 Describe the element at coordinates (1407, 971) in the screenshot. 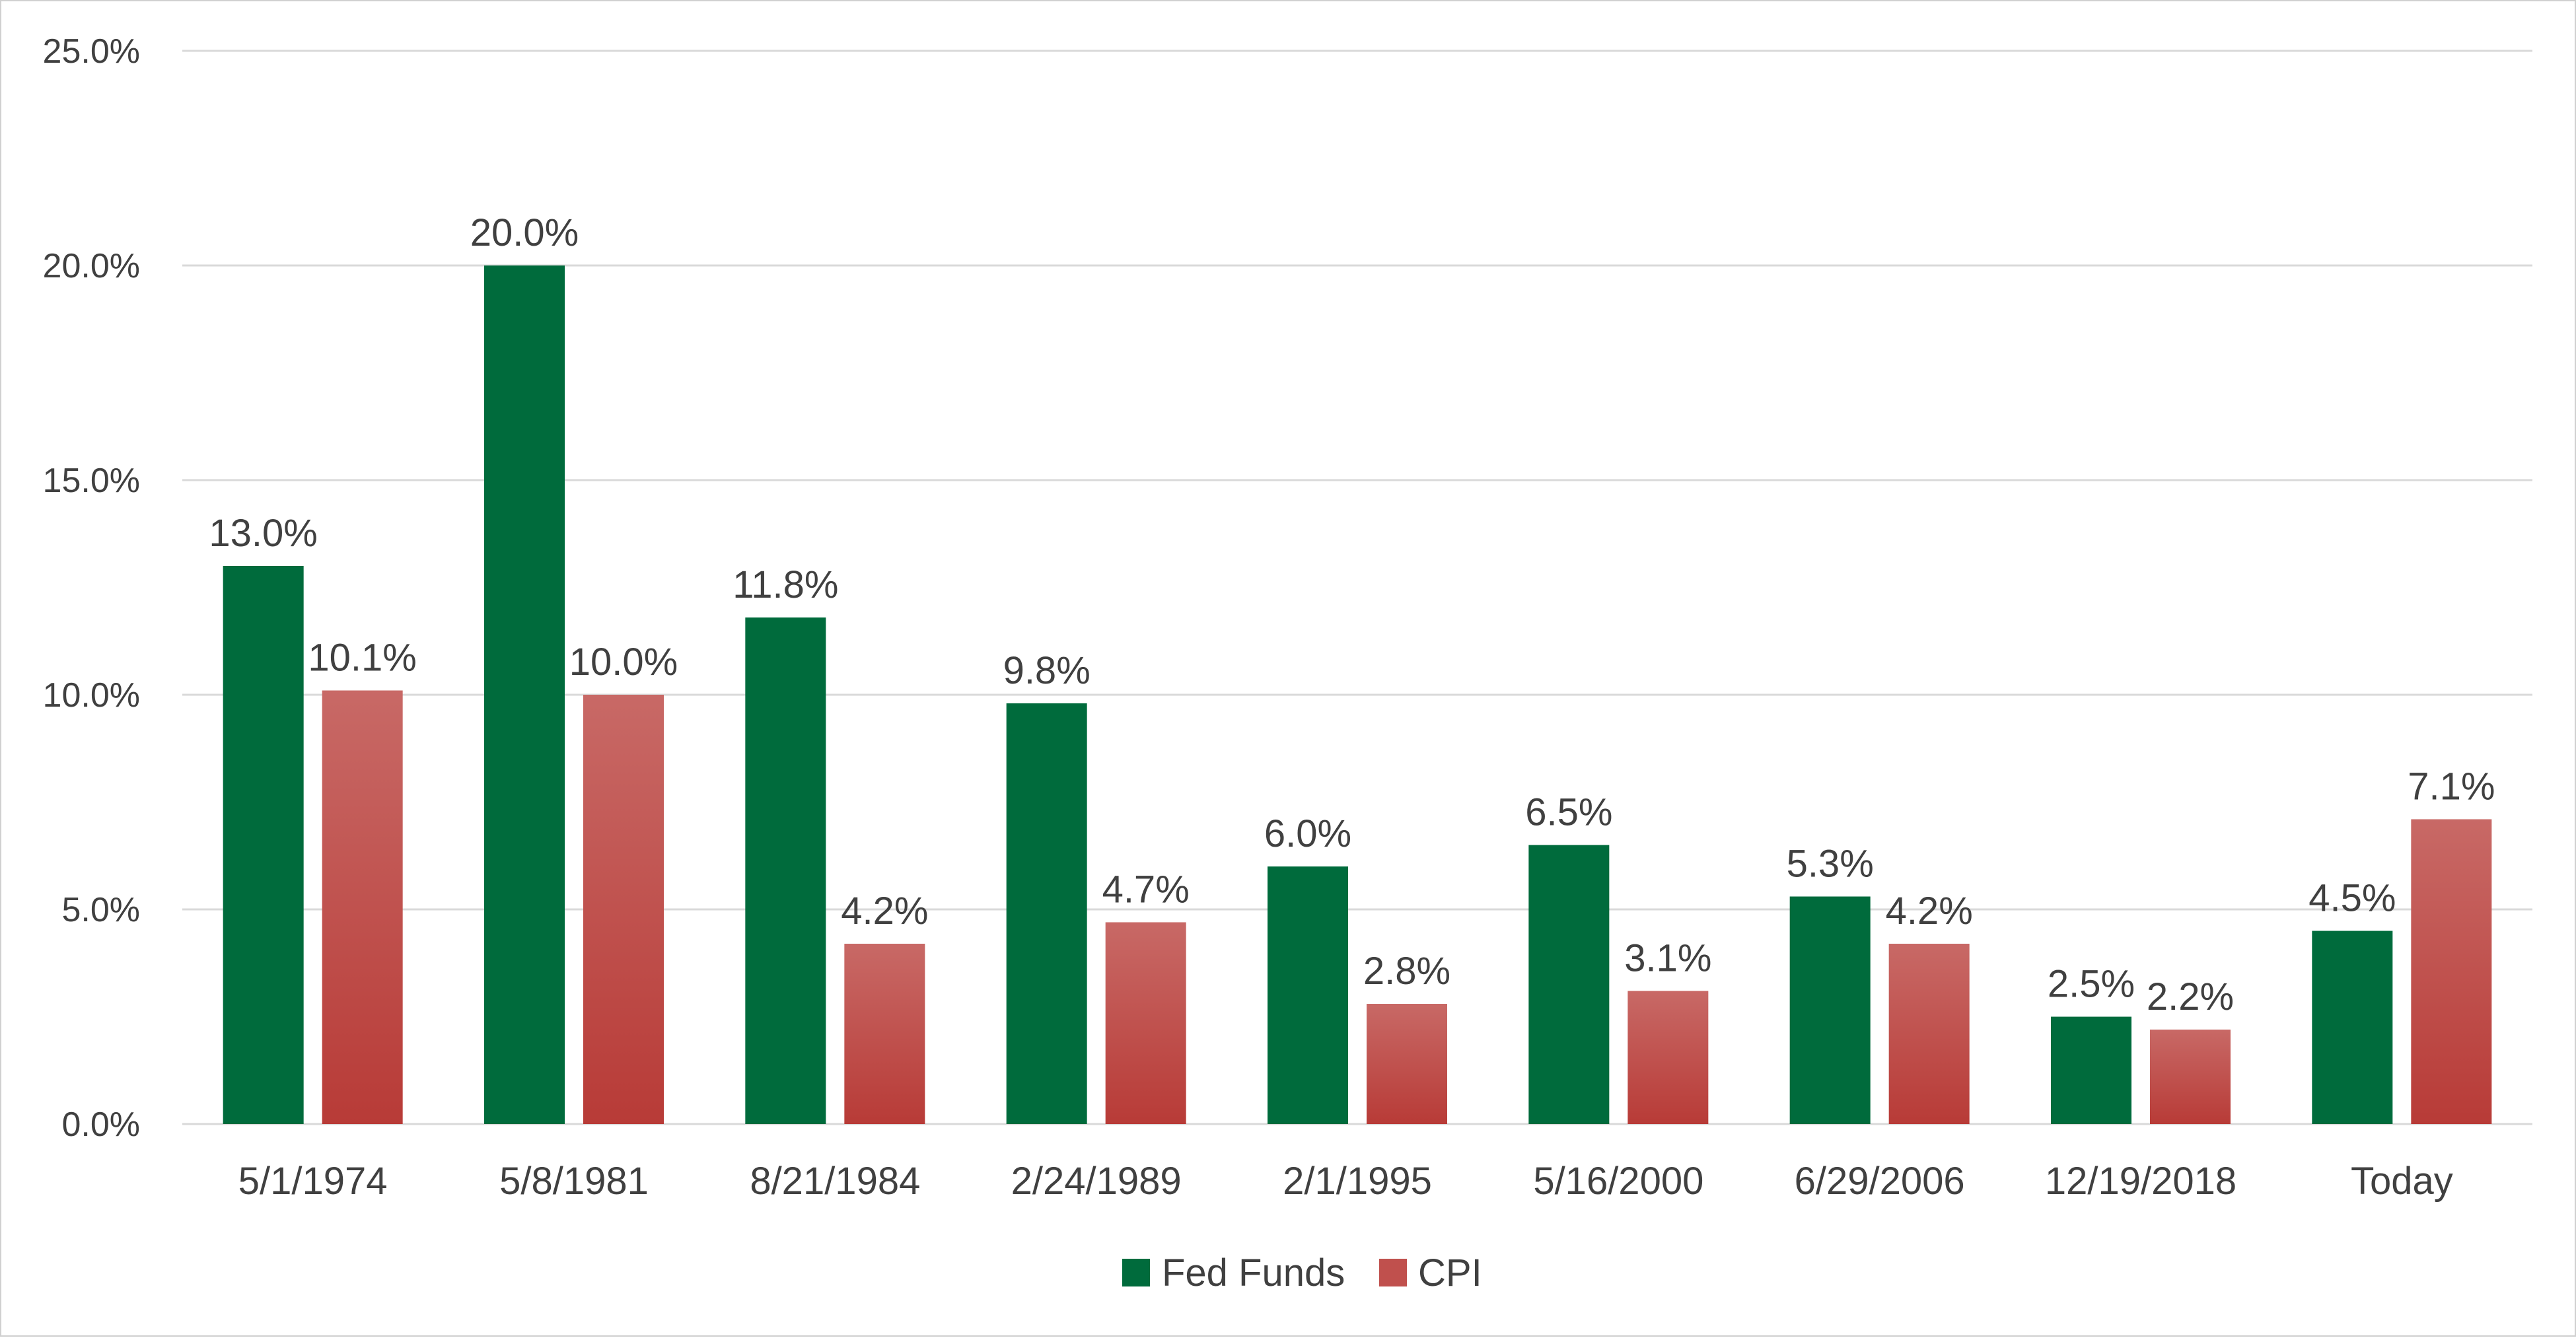

I see `data-label: 2.8%` at that location.